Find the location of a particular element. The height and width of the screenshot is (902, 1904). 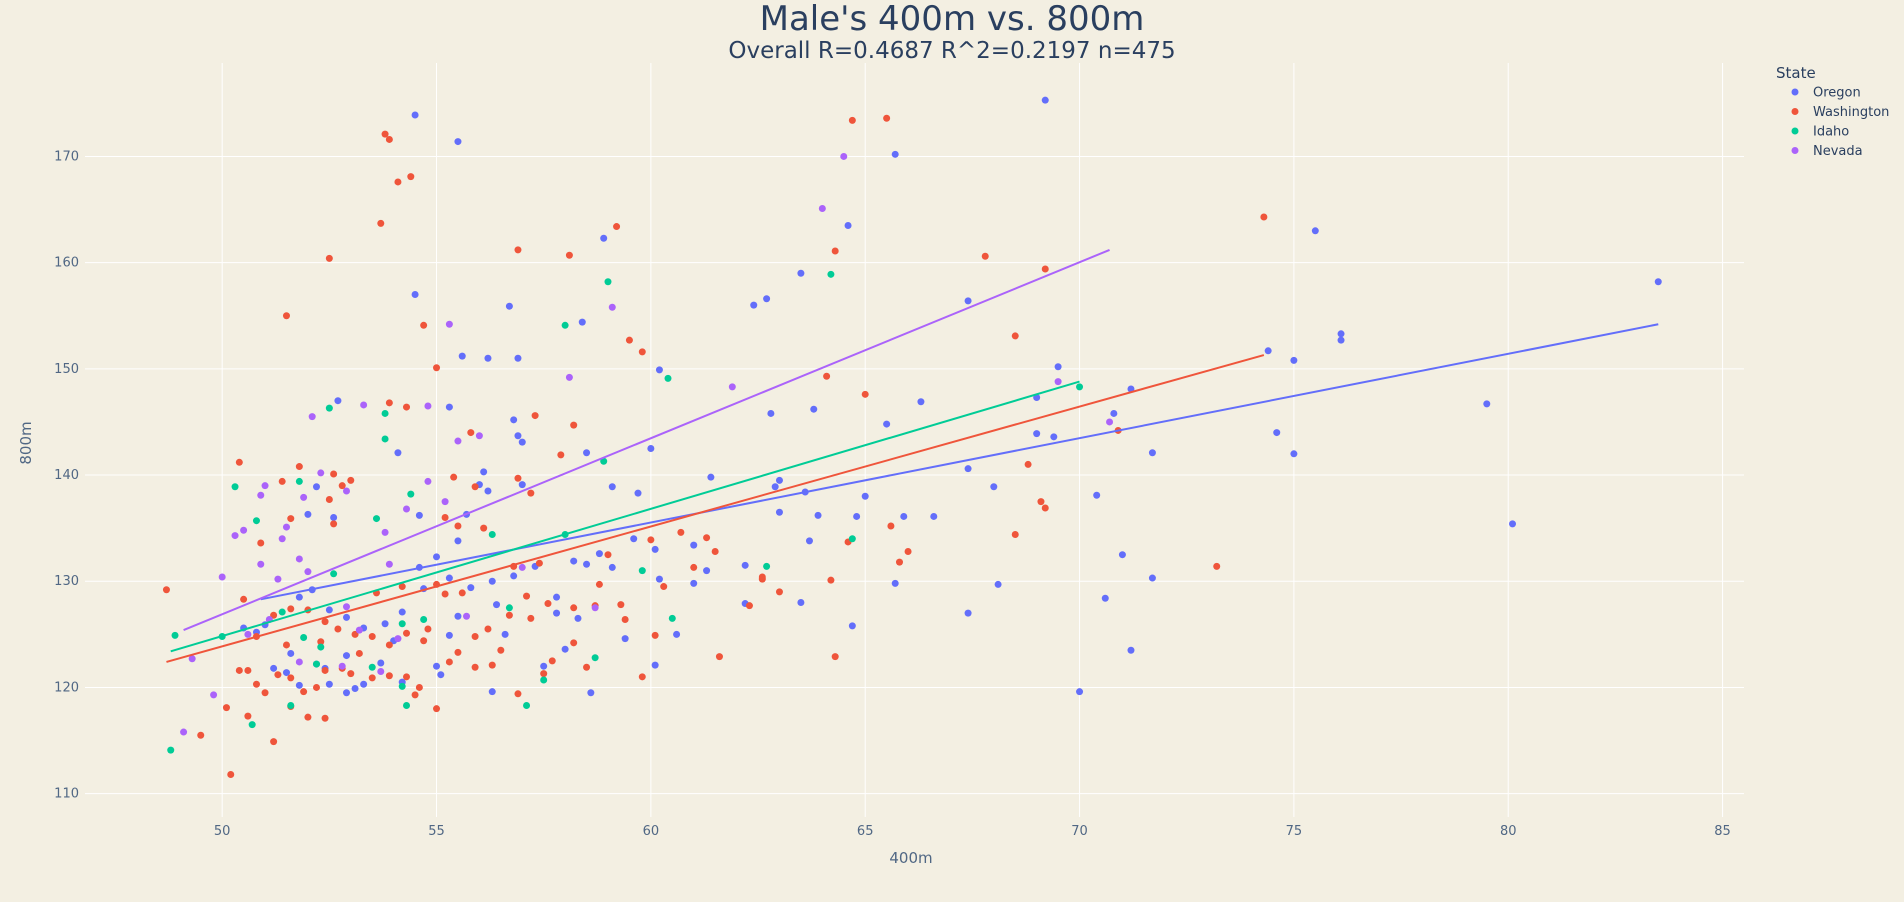

legend-item-nevada: Nevada is located at coordinates (1827, 151).